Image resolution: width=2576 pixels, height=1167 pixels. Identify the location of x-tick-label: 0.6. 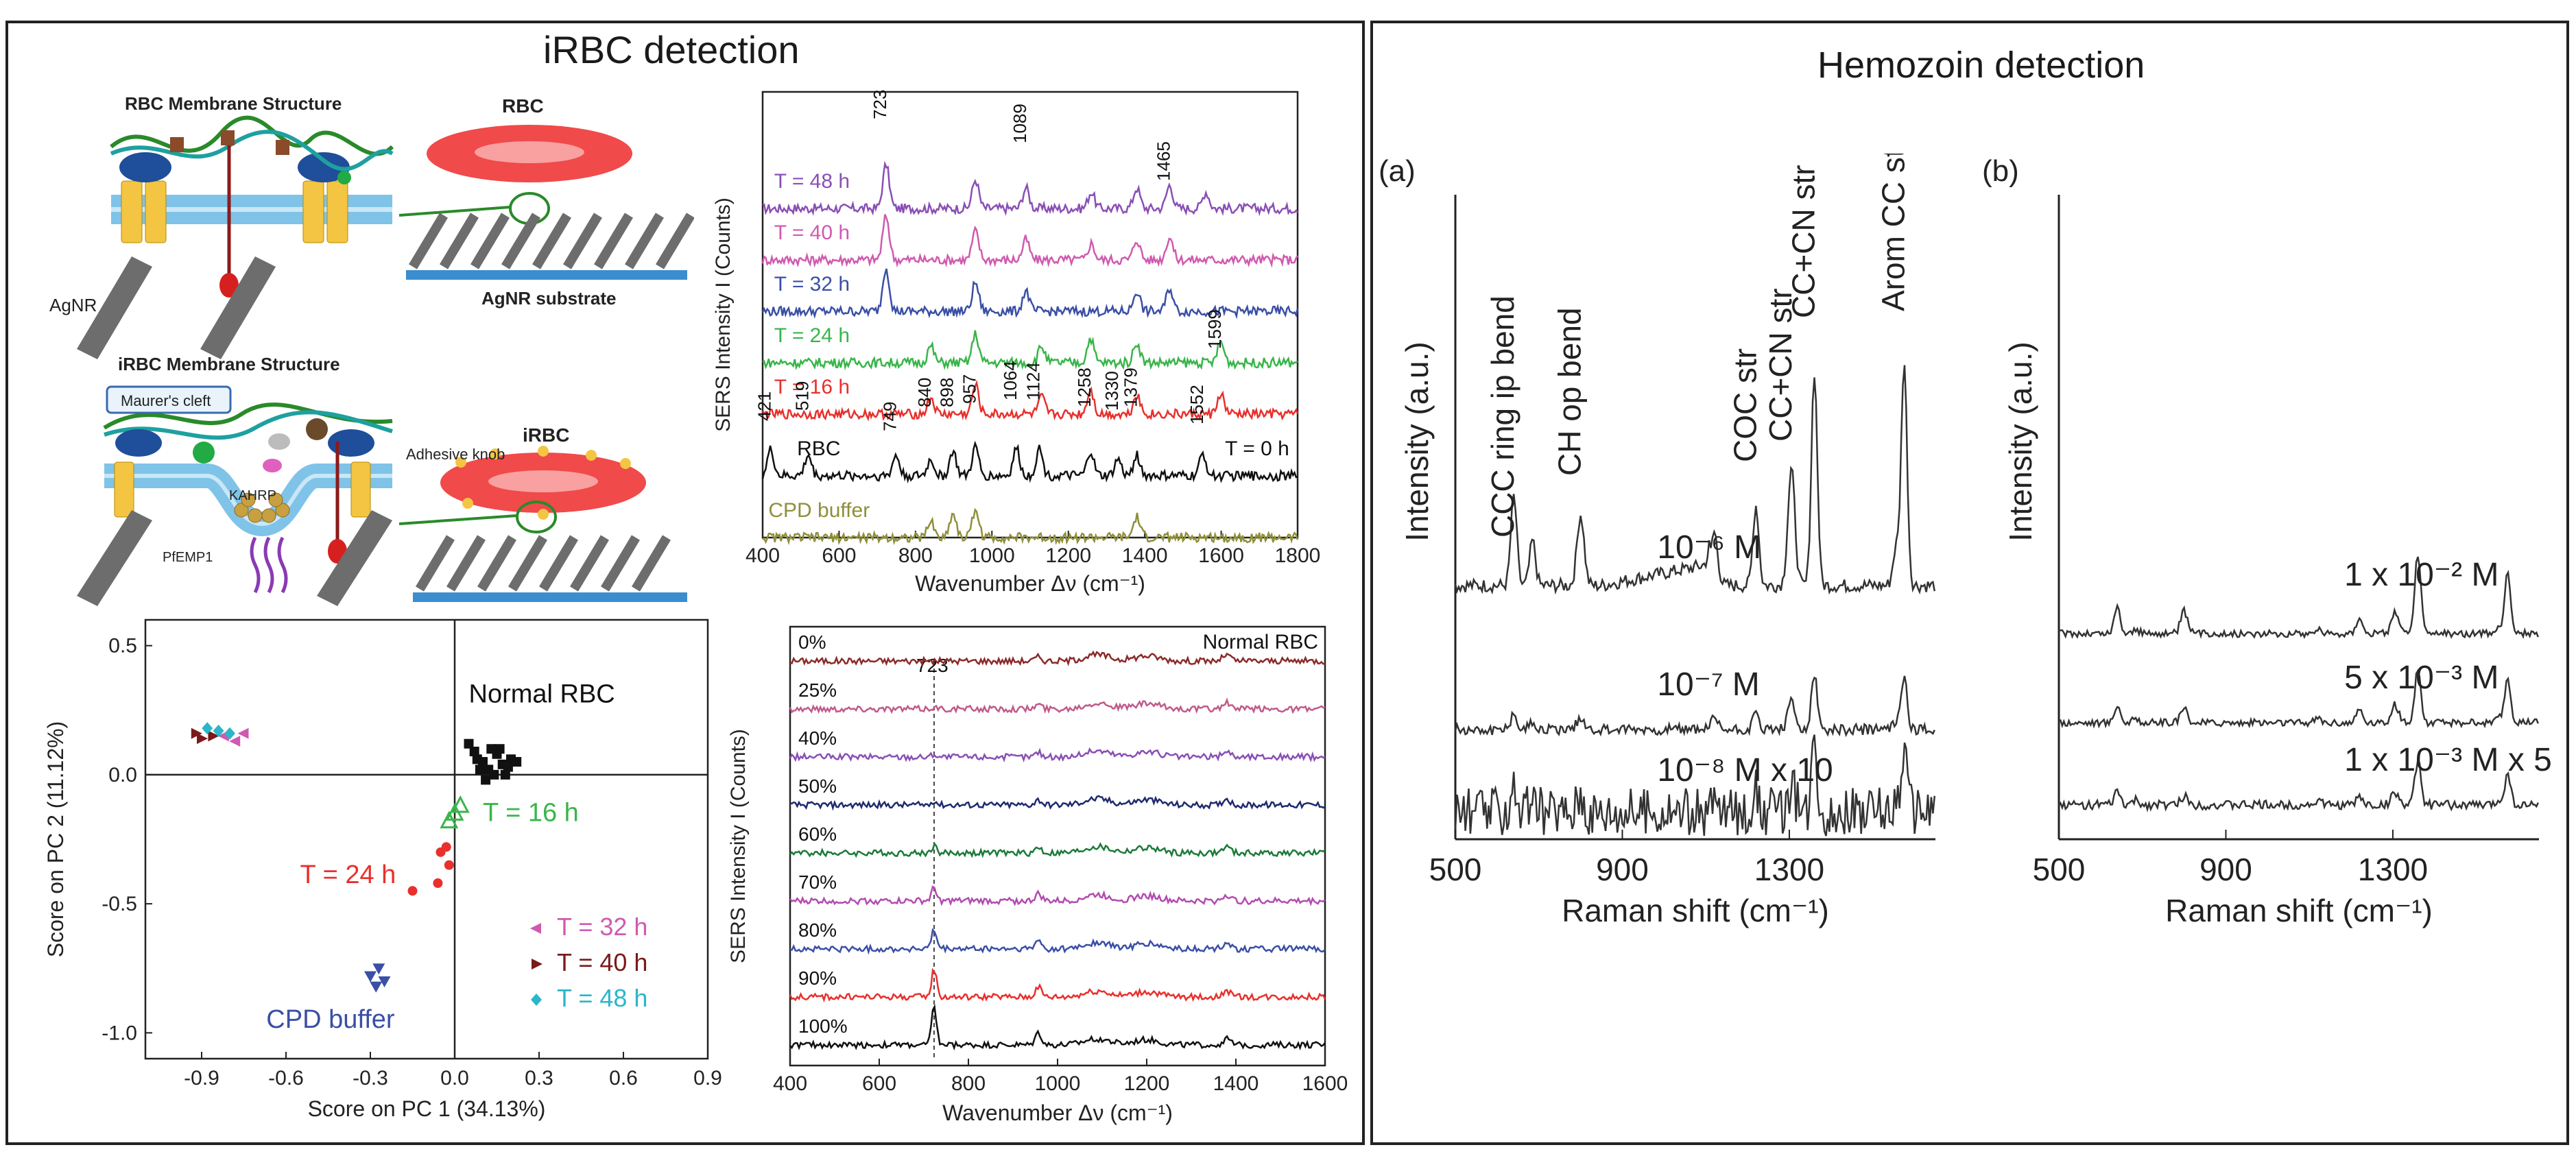
(623, 1078).